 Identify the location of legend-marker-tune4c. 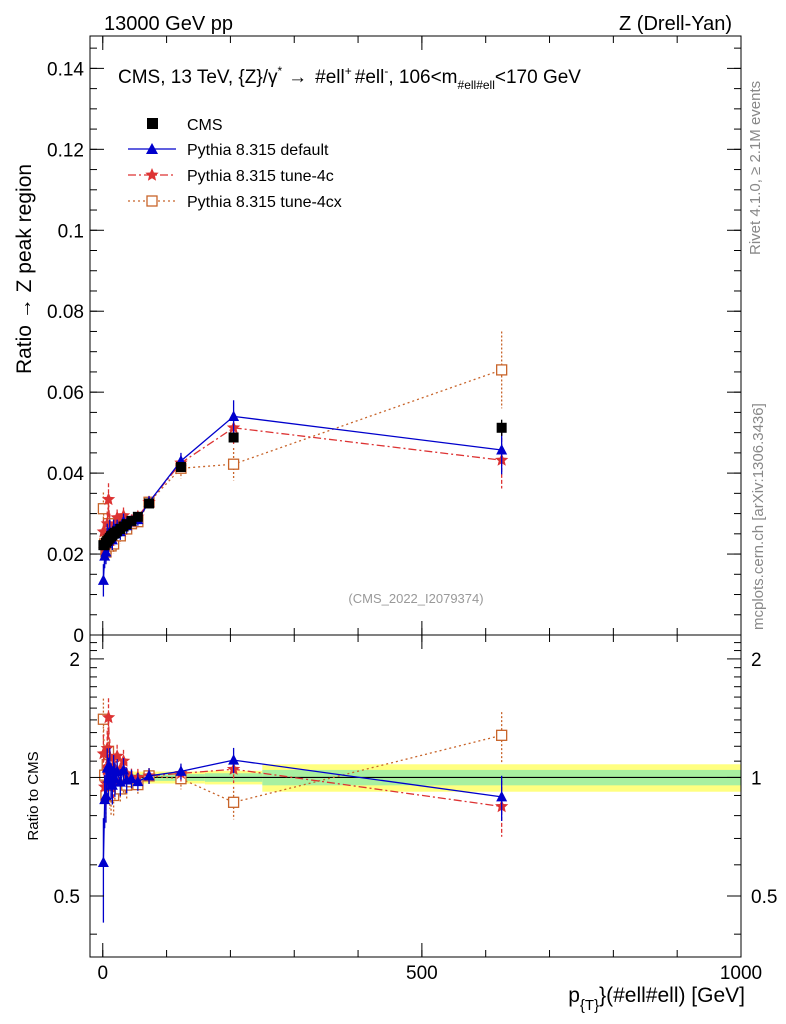
(152, 174).